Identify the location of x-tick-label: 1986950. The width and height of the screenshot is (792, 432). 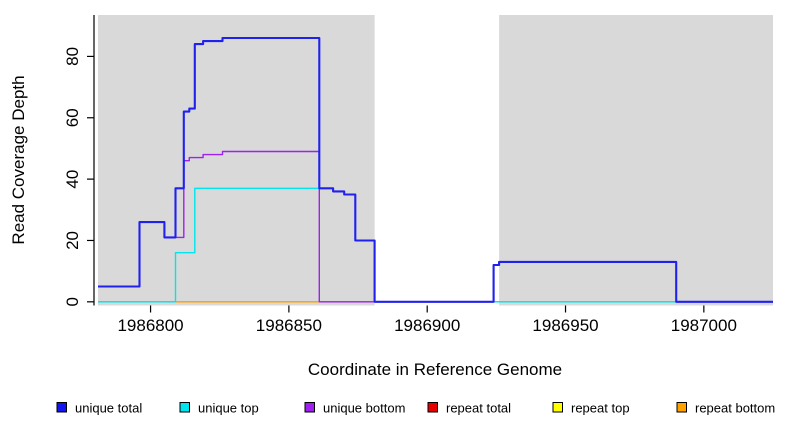
(565, 325).